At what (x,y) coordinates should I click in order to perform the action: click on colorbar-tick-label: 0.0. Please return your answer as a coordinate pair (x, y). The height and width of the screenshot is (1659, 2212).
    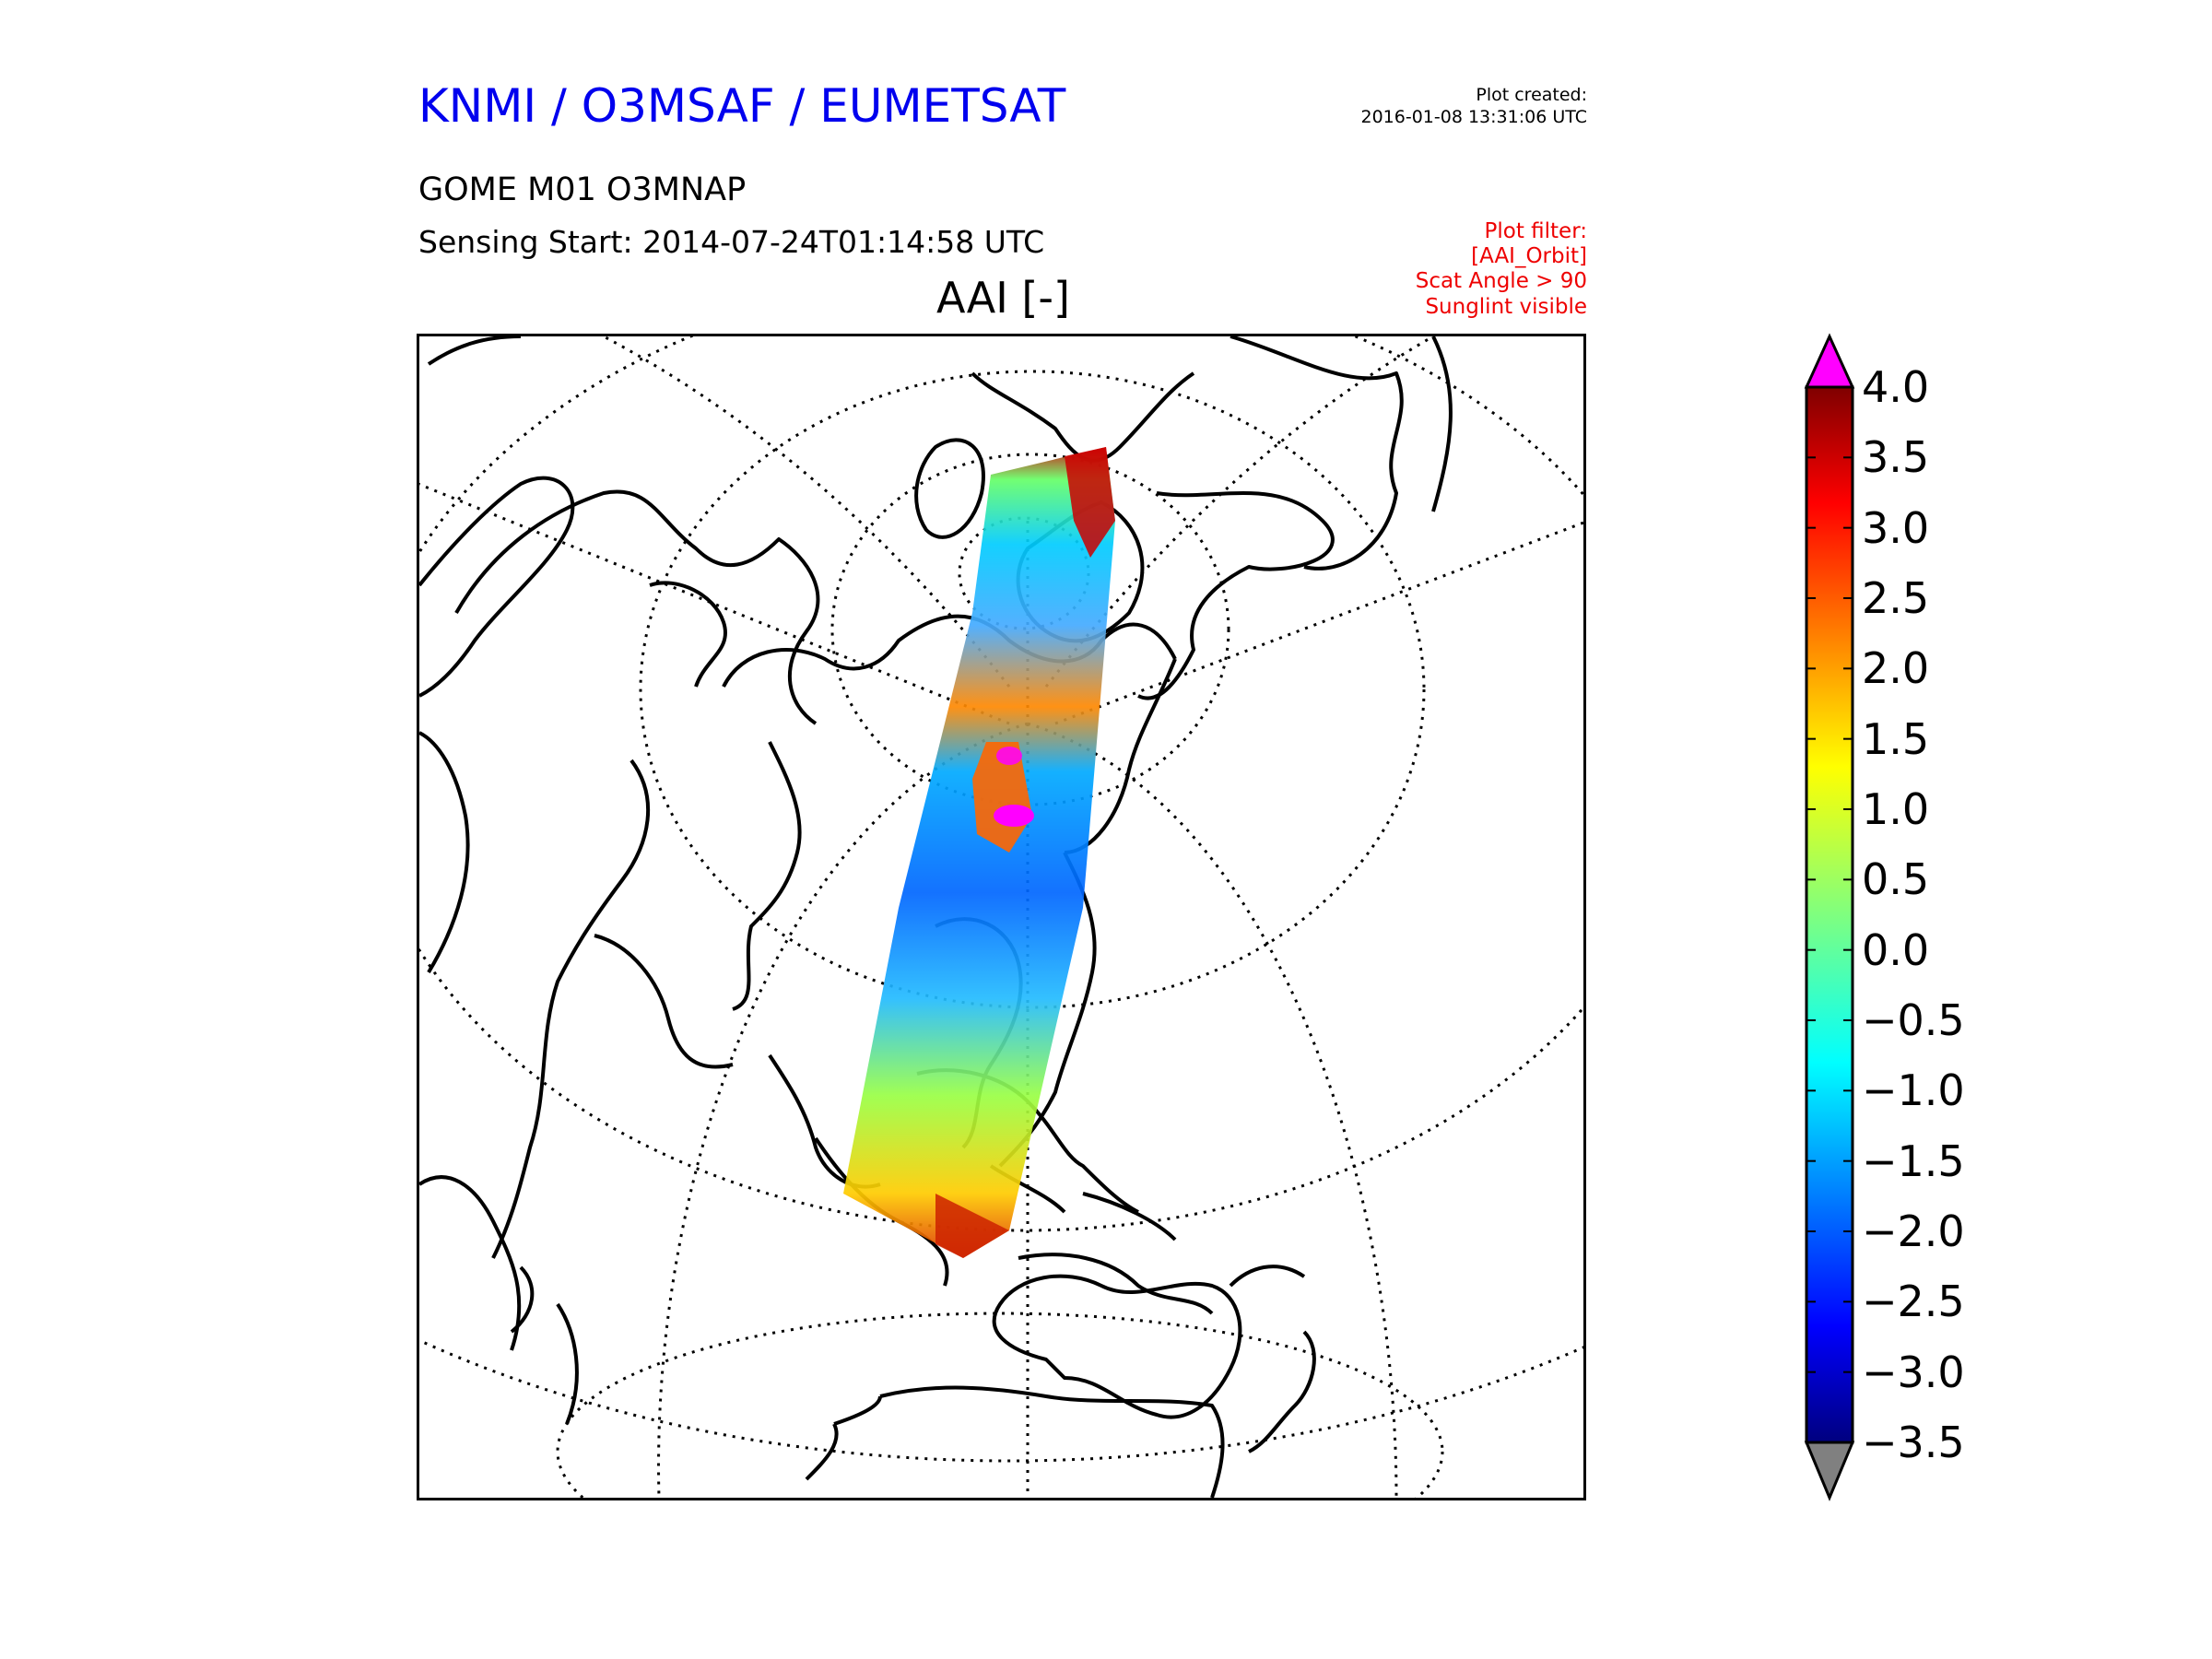
    Looking at the image, I should click on (1896, 949).